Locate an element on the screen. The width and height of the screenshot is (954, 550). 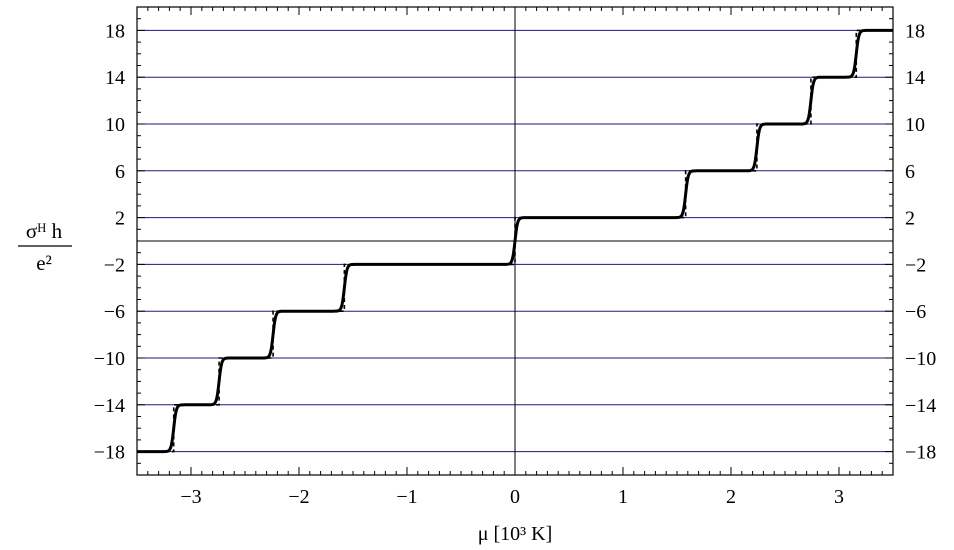
x-tick-label: 2 is located at coordinates (731, 497).